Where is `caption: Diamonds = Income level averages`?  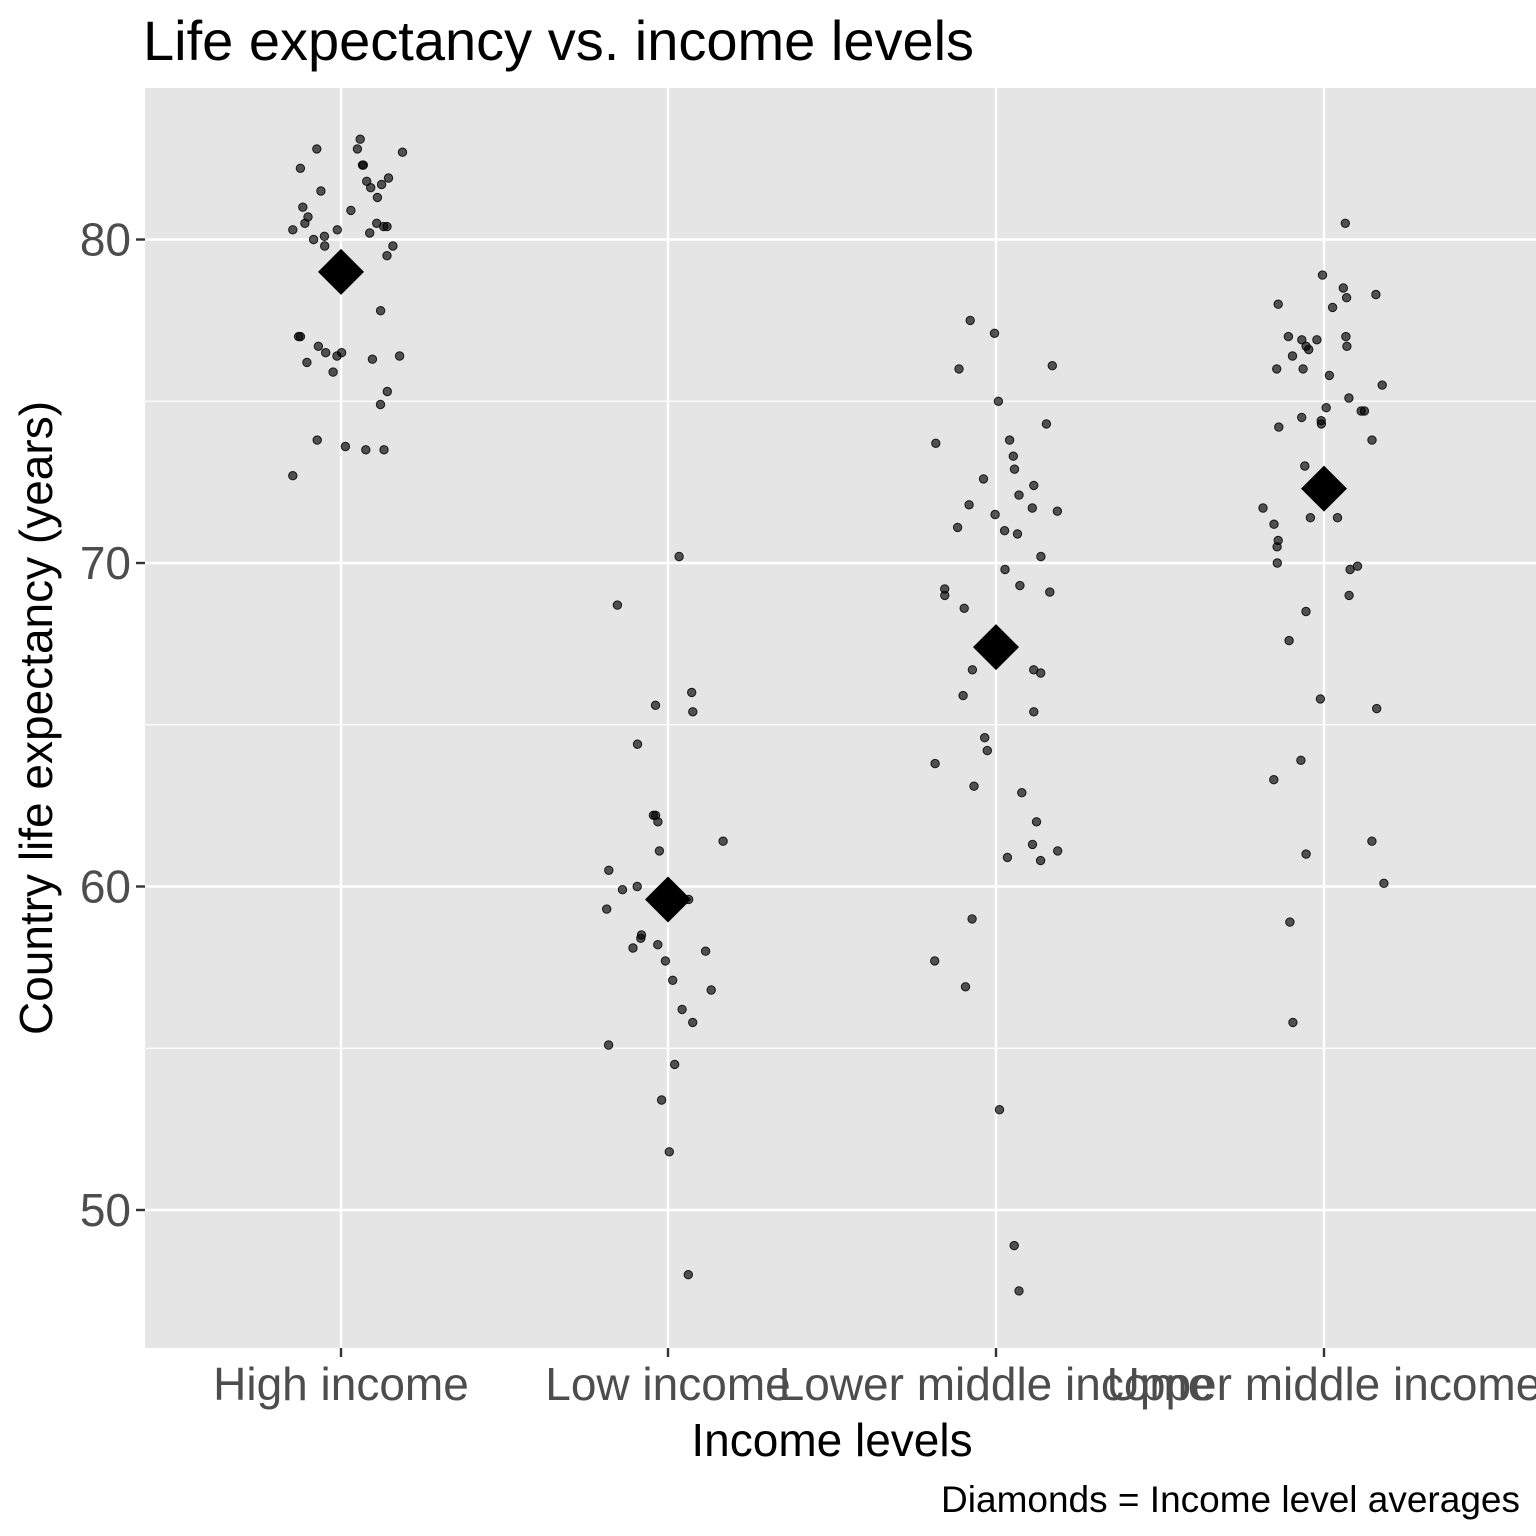 caption: Diamonds = Income level averages is located at coordinates (1230, 1499).